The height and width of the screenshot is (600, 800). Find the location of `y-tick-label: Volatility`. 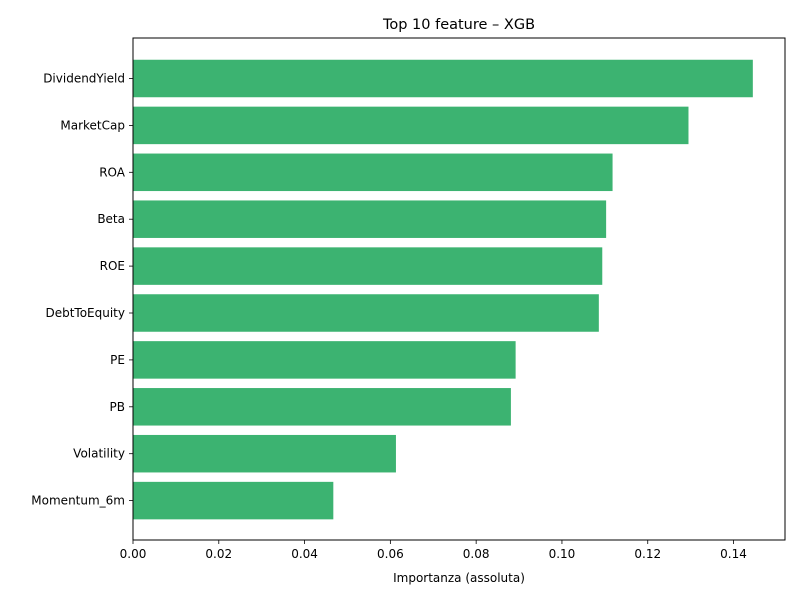

y-tick-label: Volatility is located at coordinates (99, 454).